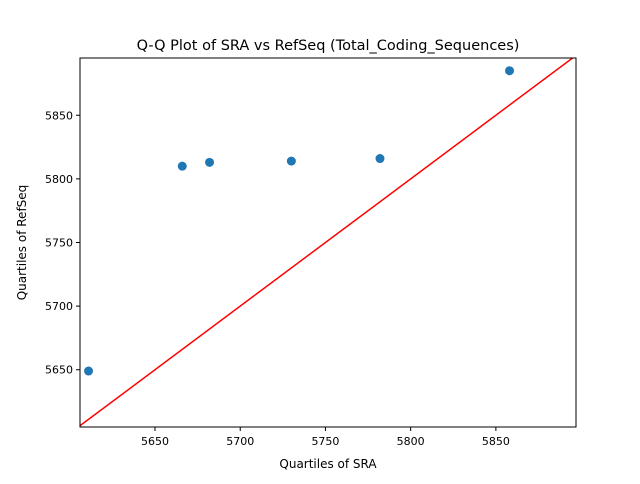 Image resolution: width=640 pixels, height=484 pixels. Describe the element at coordinates (59, 306) in the screenshot. I see `y-tick-label: 5700` at that location.